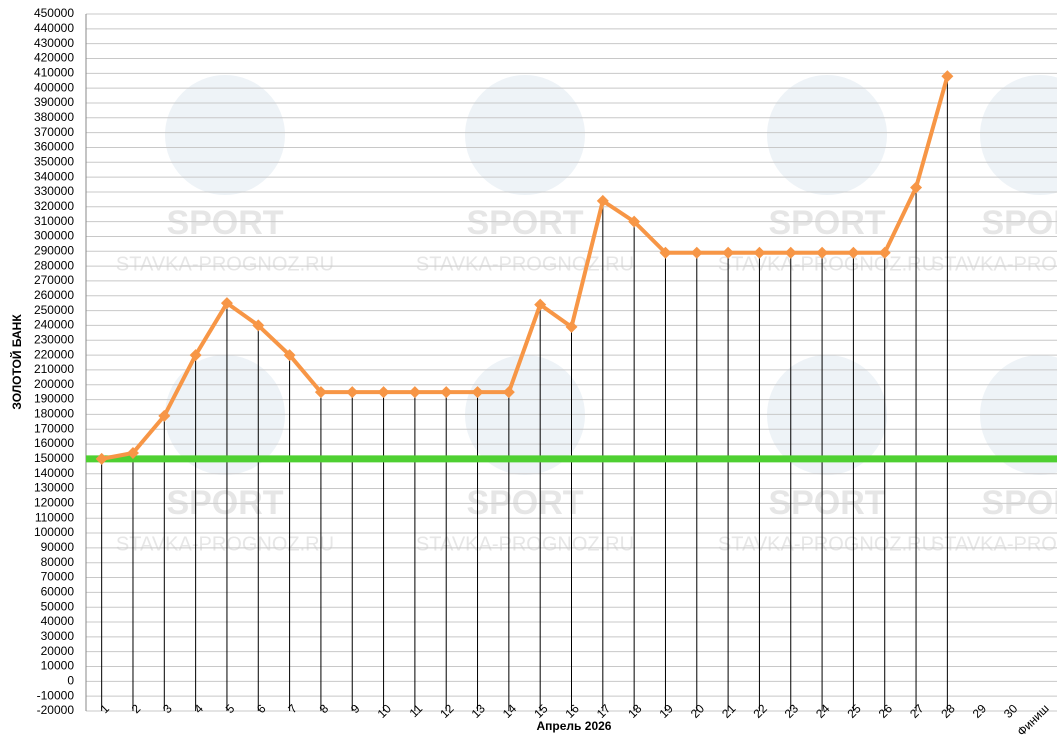  What do you see at coordinates (54, 503) in the screenshot?
I see `y-tick-label: 120000` at bounding box center [54, 503].